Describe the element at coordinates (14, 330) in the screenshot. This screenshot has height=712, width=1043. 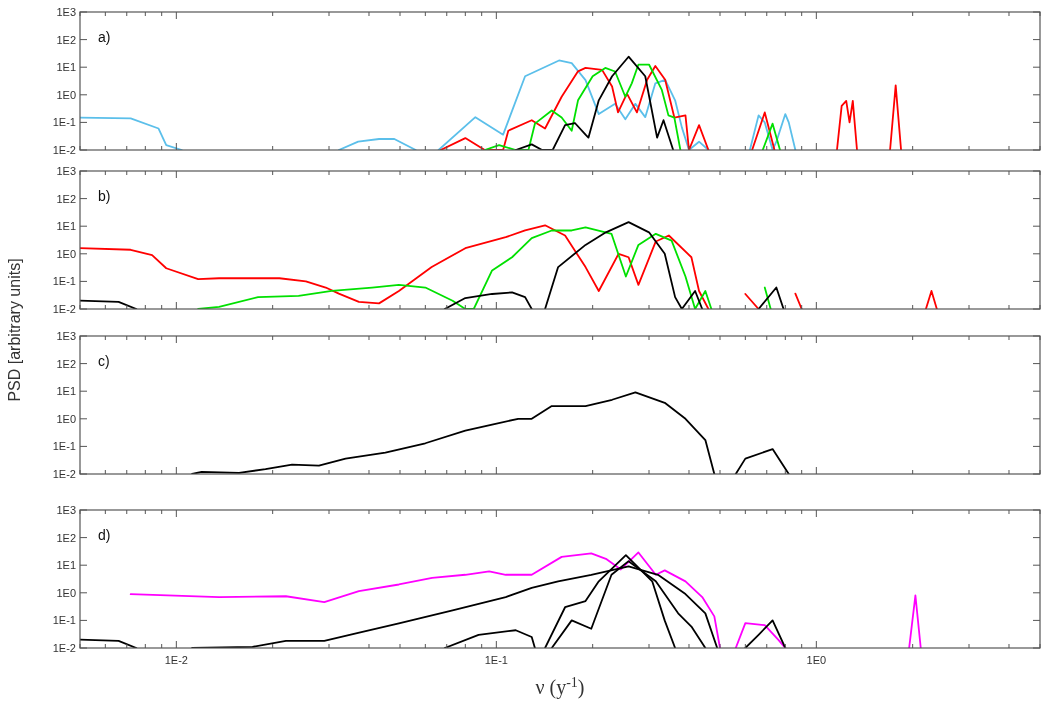
I see `y-axis-title: PSD [arbitrary units]` at that location.